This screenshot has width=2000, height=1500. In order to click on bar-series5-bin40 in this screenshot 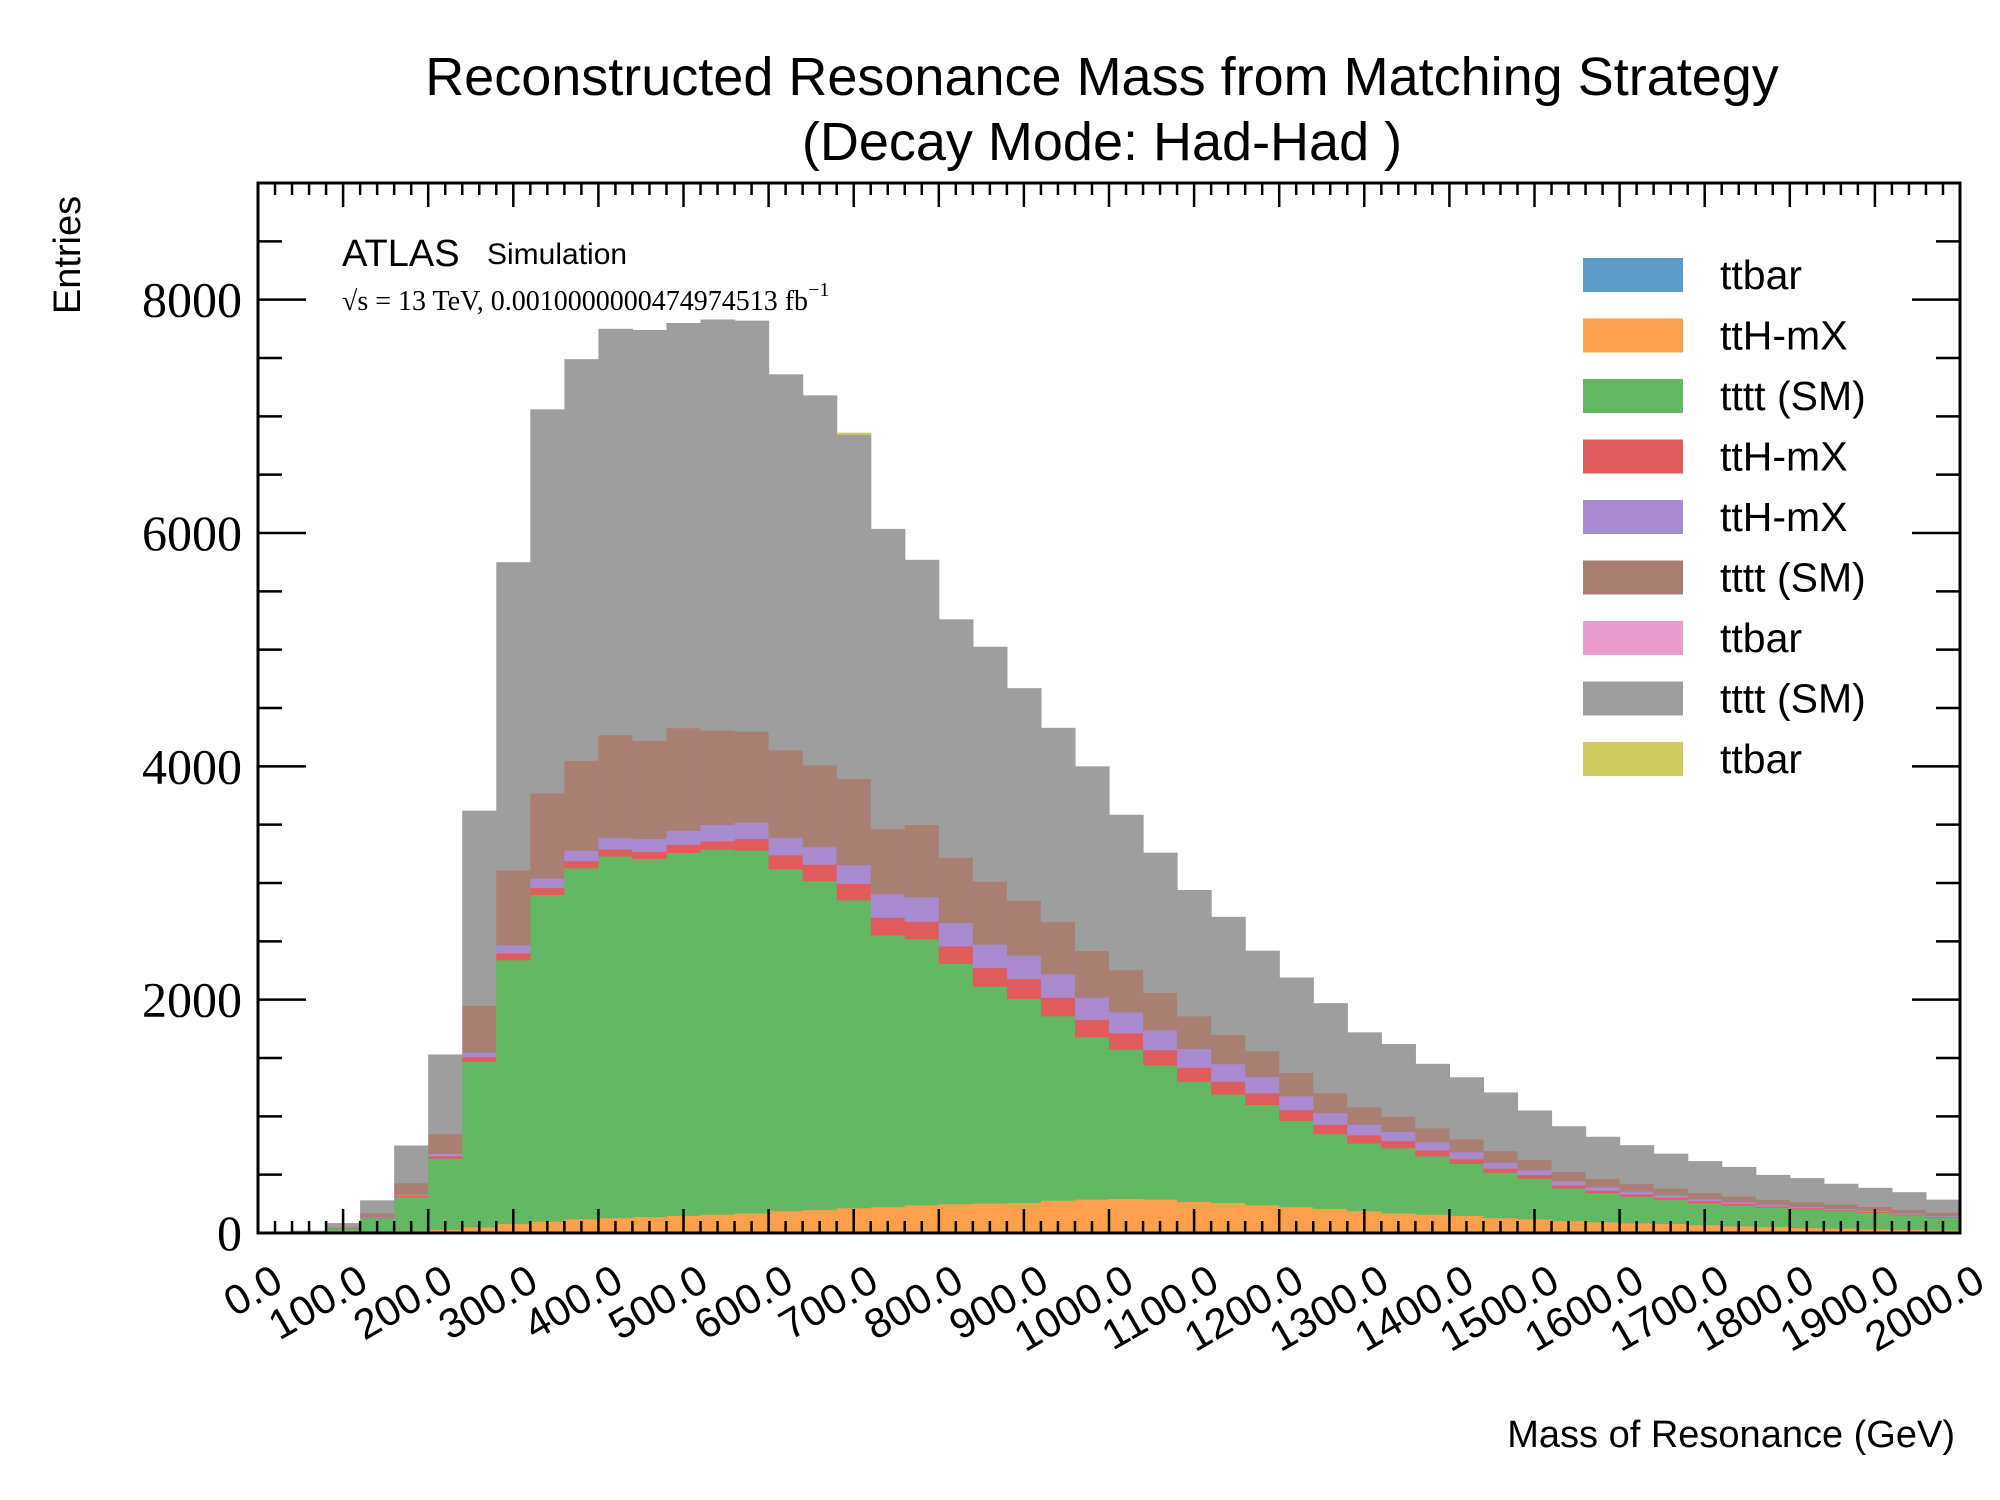, I will do `click(1637, 1187)`.